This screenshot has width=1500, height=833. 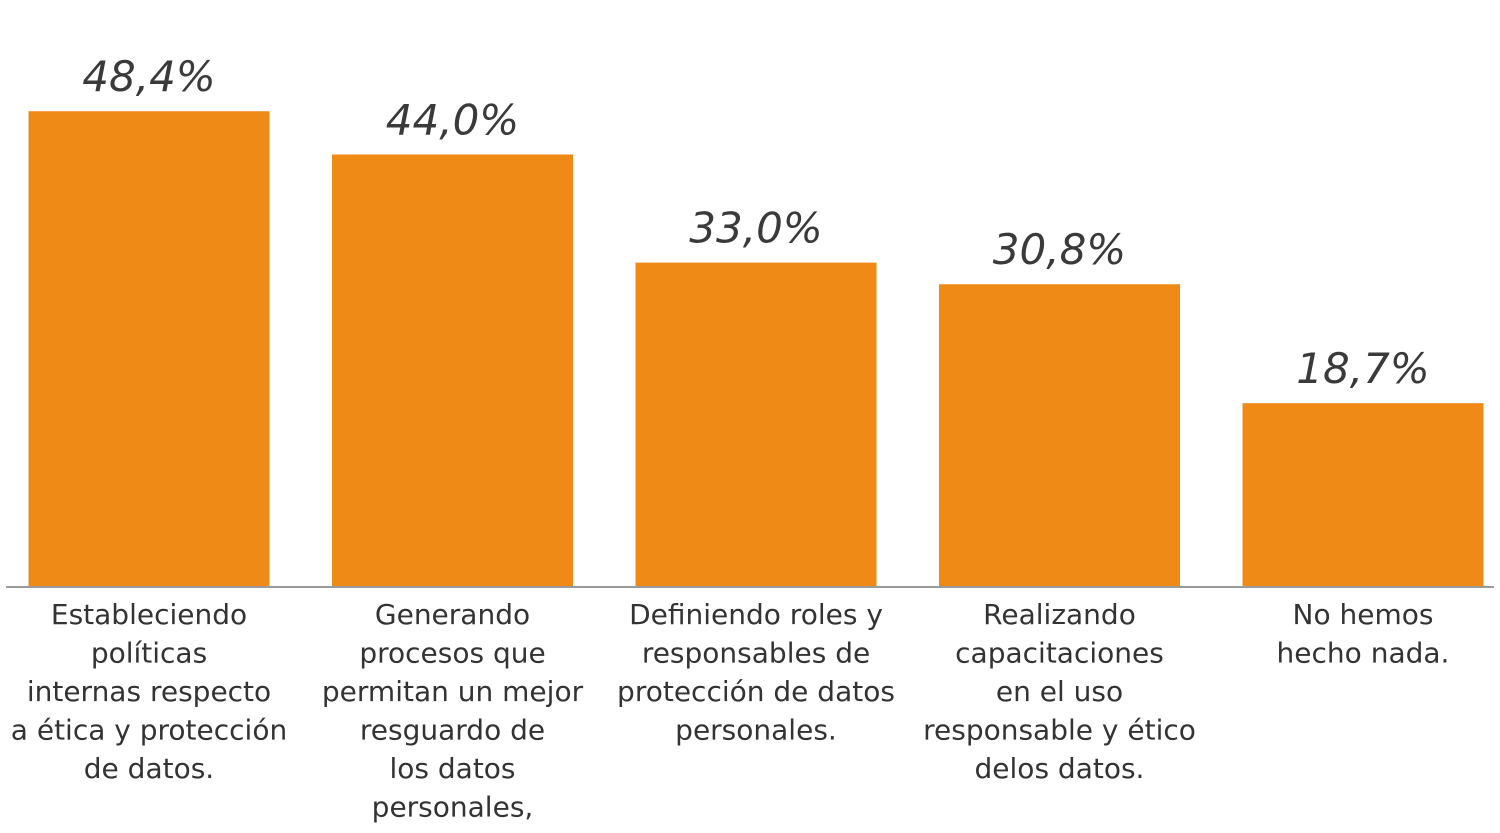 I want to click on category-label-line: No hemos, so click(x=1363, y=614).